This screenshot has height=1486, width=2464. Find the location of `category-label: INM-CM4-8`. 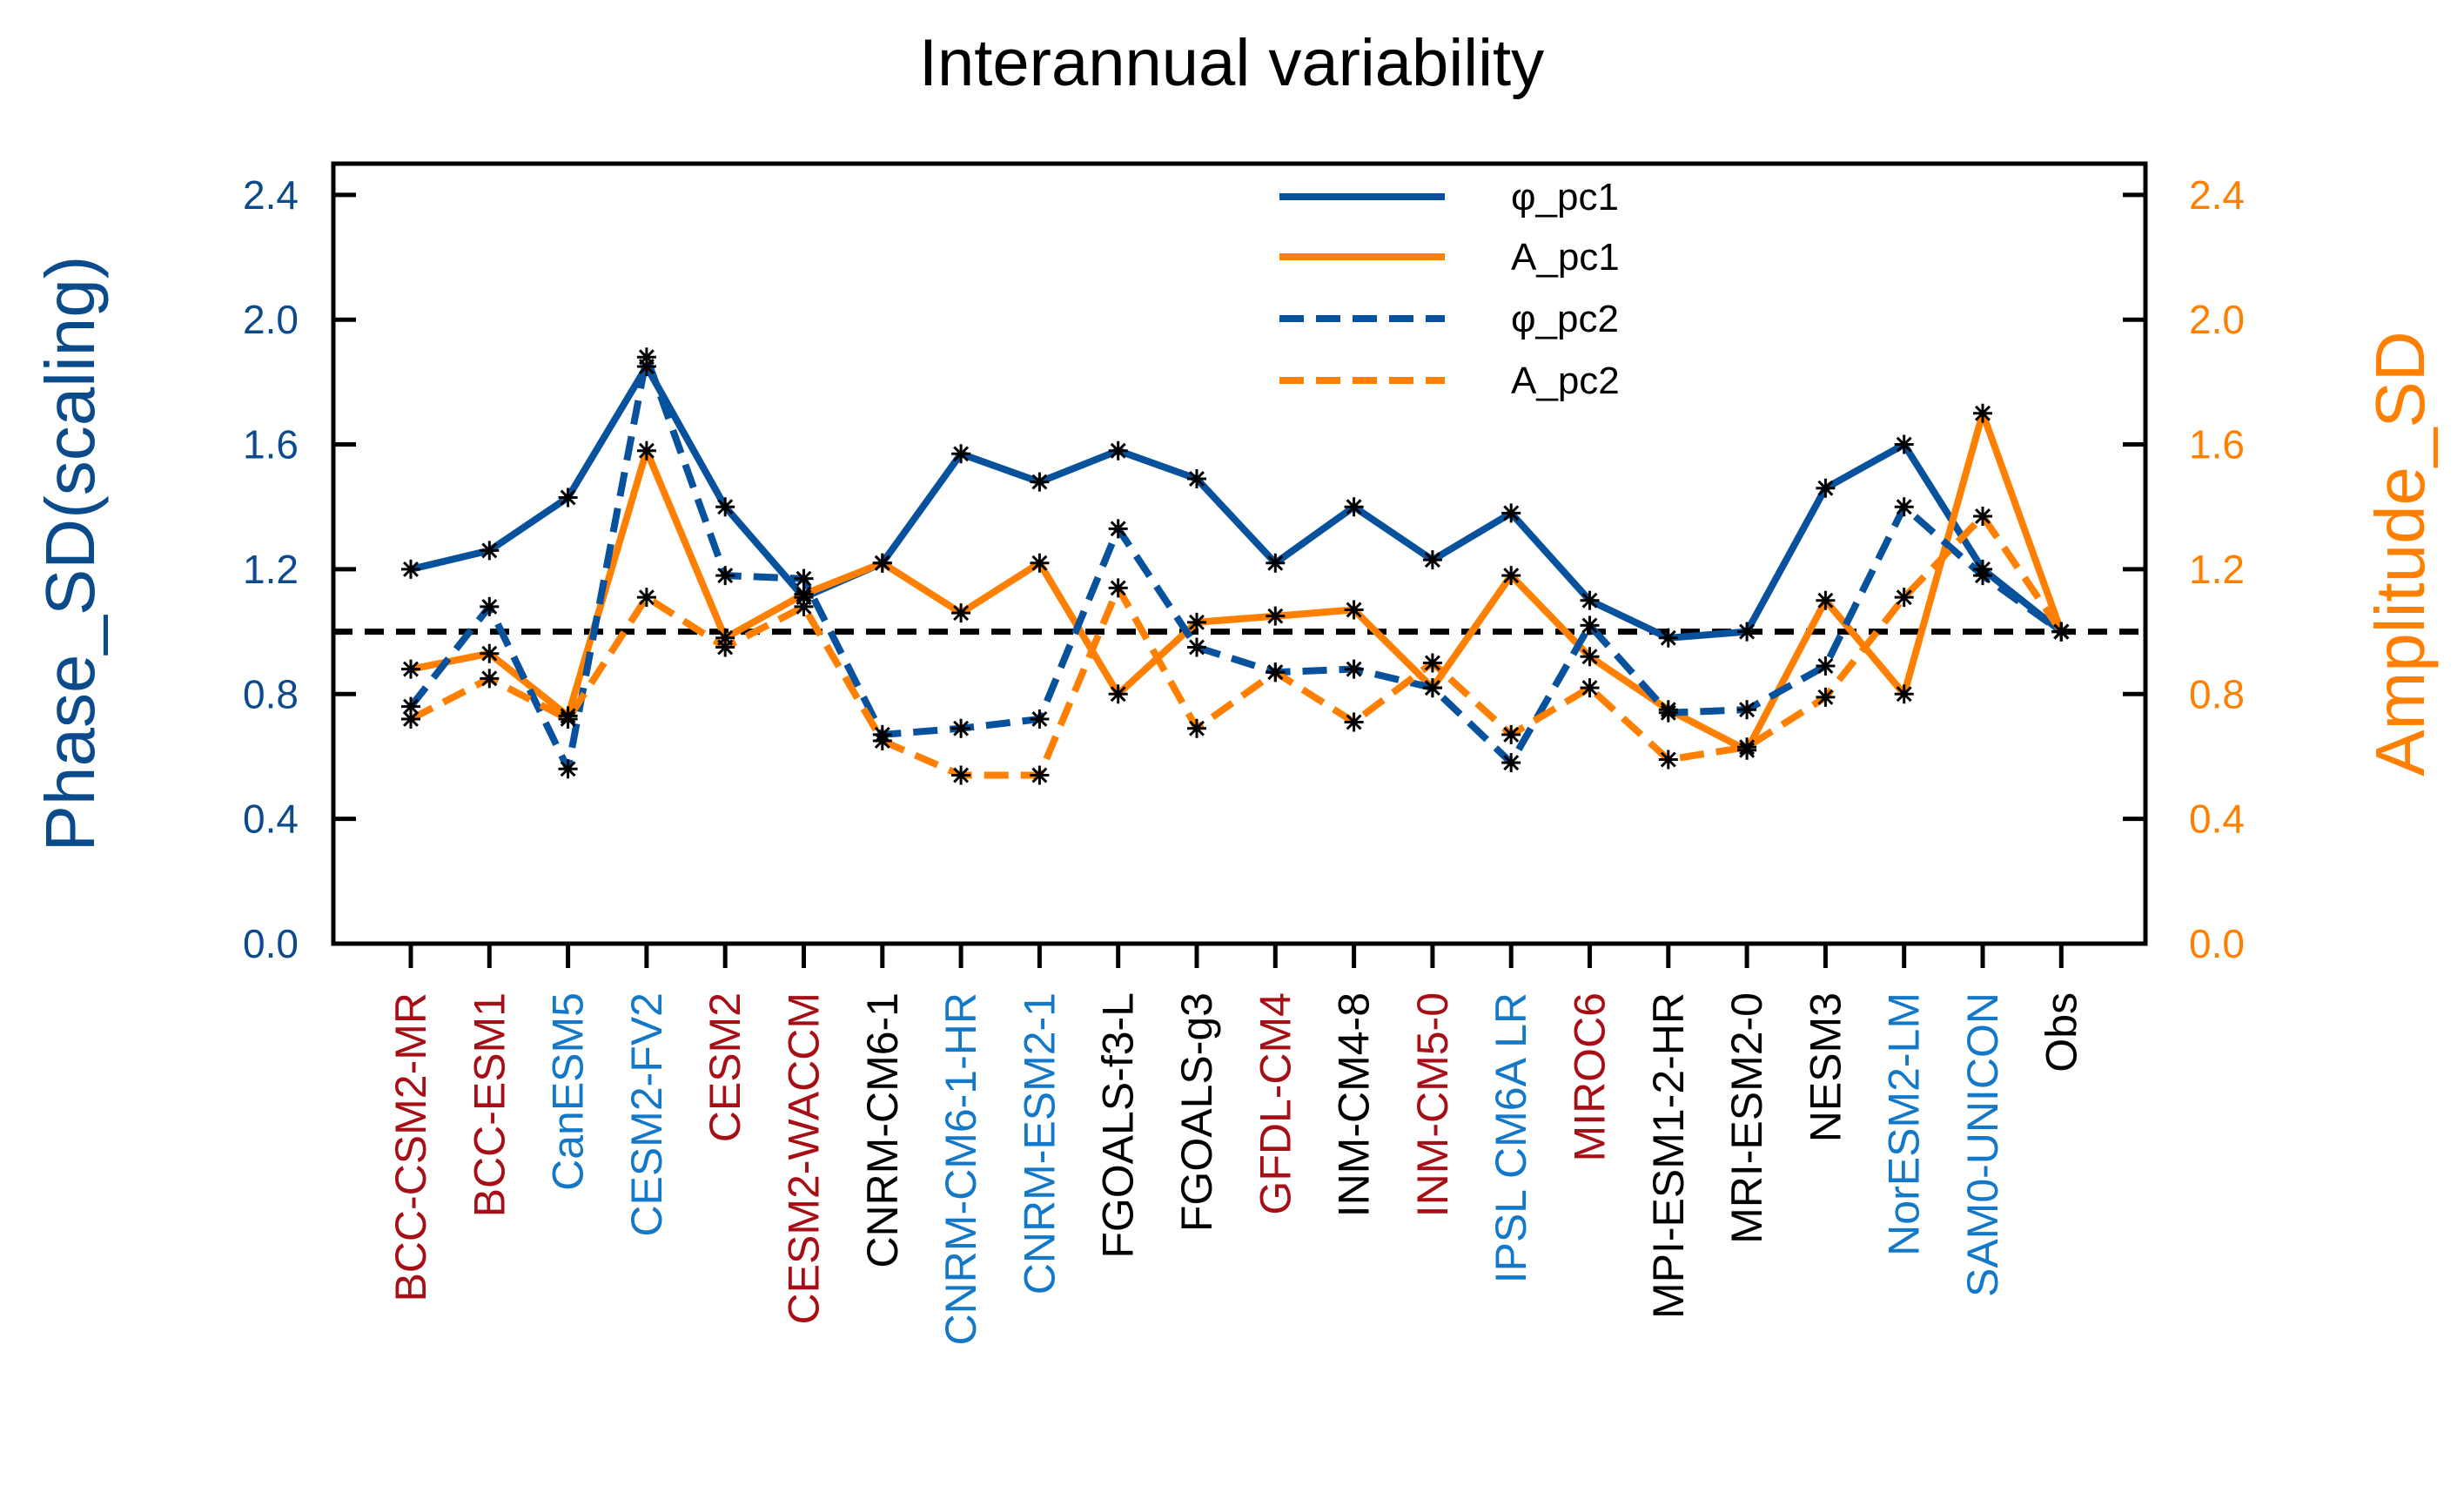

category-label: INM-CM4-8 is located at coordinates (1354, 1105).